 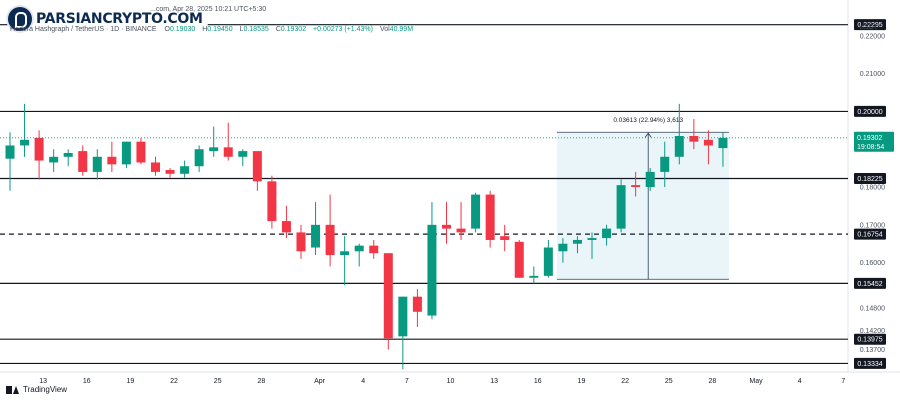 I want to click on y-tick-label-6: 0.14800, so click(x=872, y=309).